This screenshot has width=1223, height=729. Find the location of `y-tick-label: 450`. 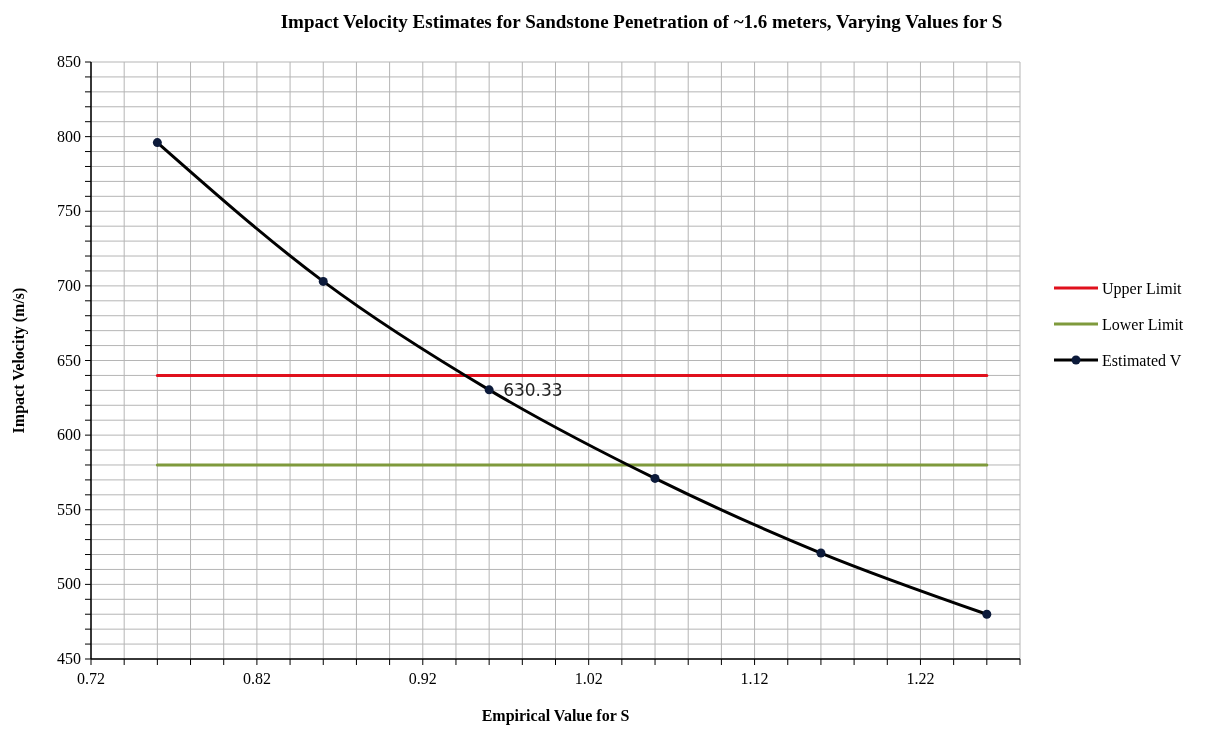

y-tick-label: 450 is located at coordinates (69, 658).